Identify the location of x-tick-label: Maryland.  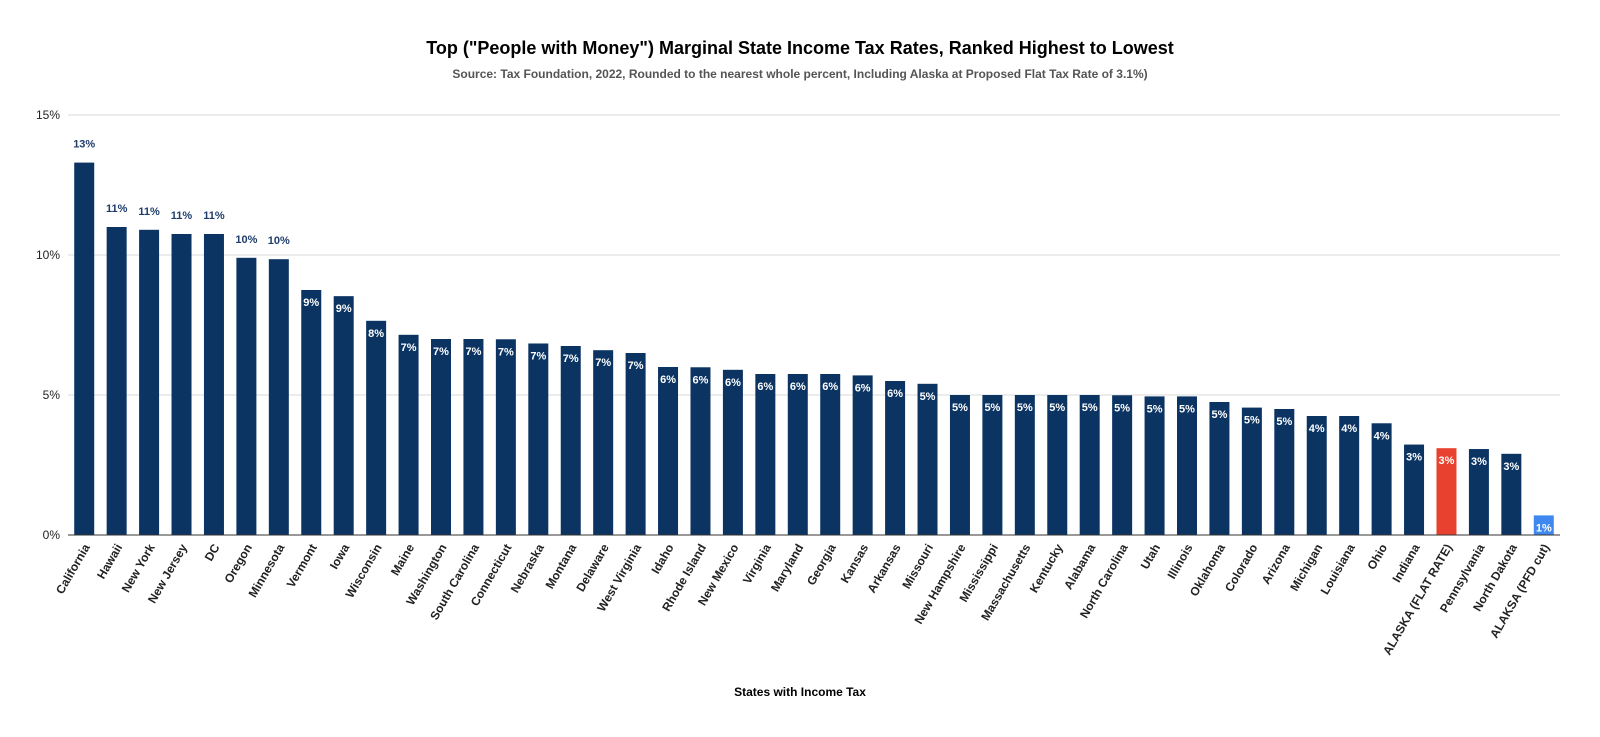
(787, 568).